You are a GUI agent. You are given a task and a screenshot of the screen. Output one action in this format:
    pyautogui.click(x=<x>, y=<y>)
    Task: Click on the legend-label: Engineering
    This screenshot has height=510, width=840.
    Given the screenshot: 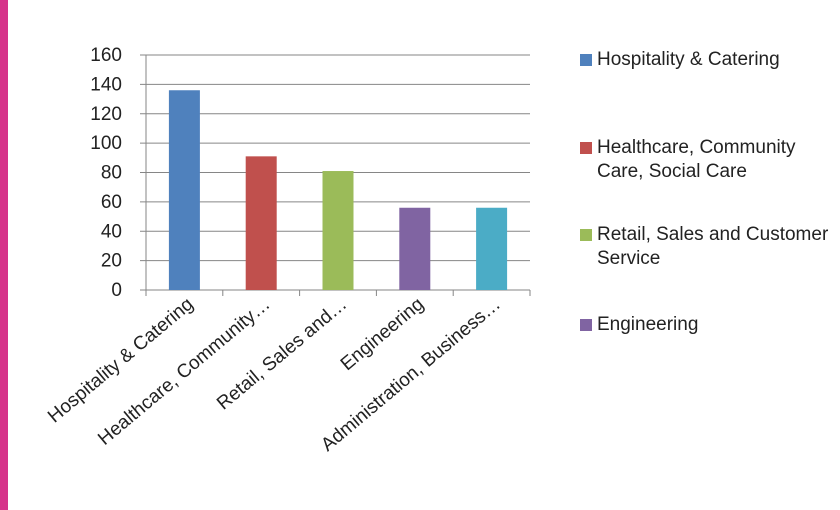 What is the action you would take?
    pyautogui.click(x=648, y=324)
    